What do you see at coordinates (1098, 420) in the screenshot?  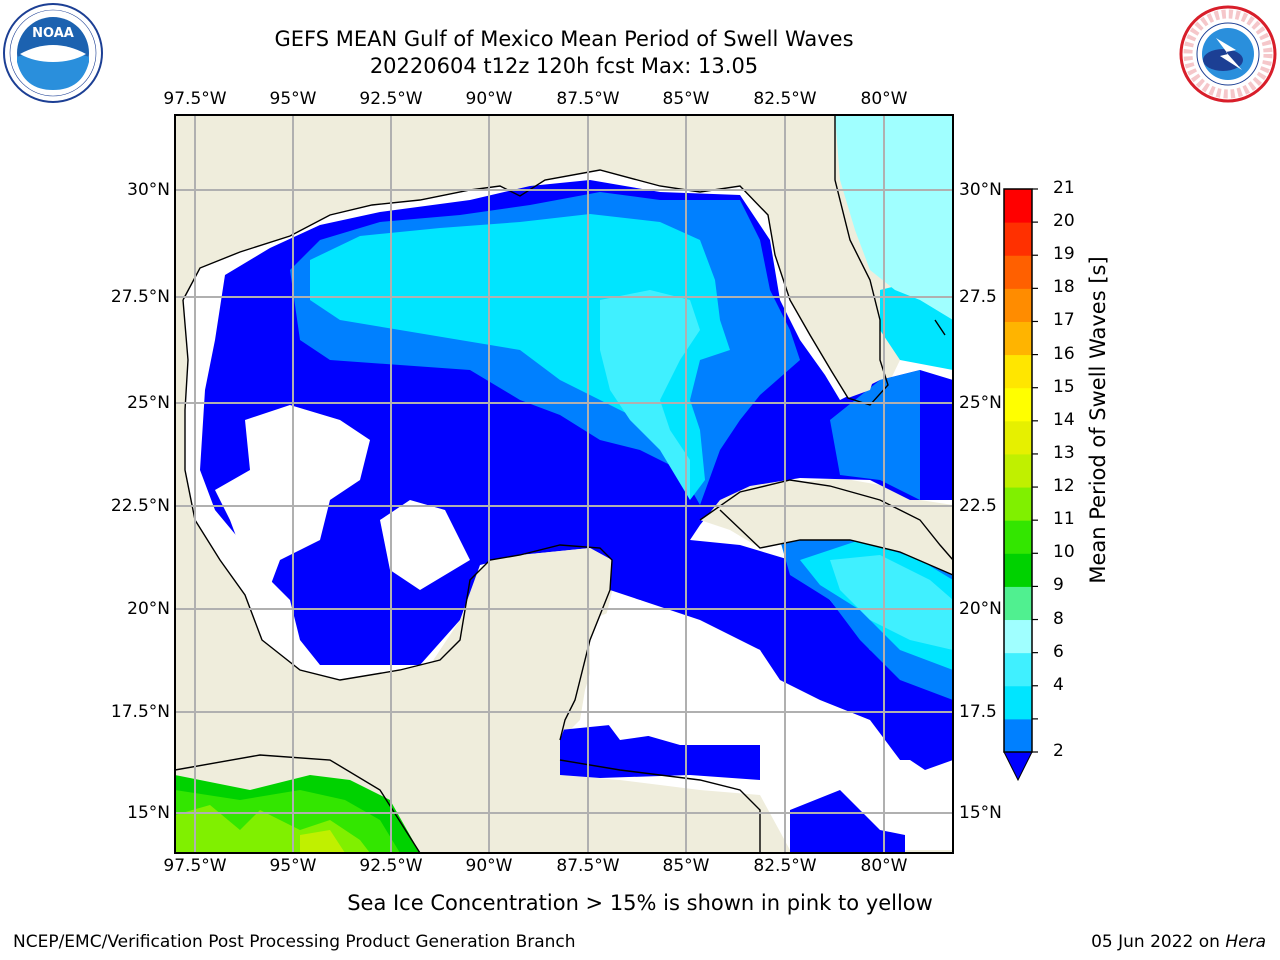 I see `colorbar-title: Mean Period of Swell Waves [s]` at bounding box center [1098, 420].